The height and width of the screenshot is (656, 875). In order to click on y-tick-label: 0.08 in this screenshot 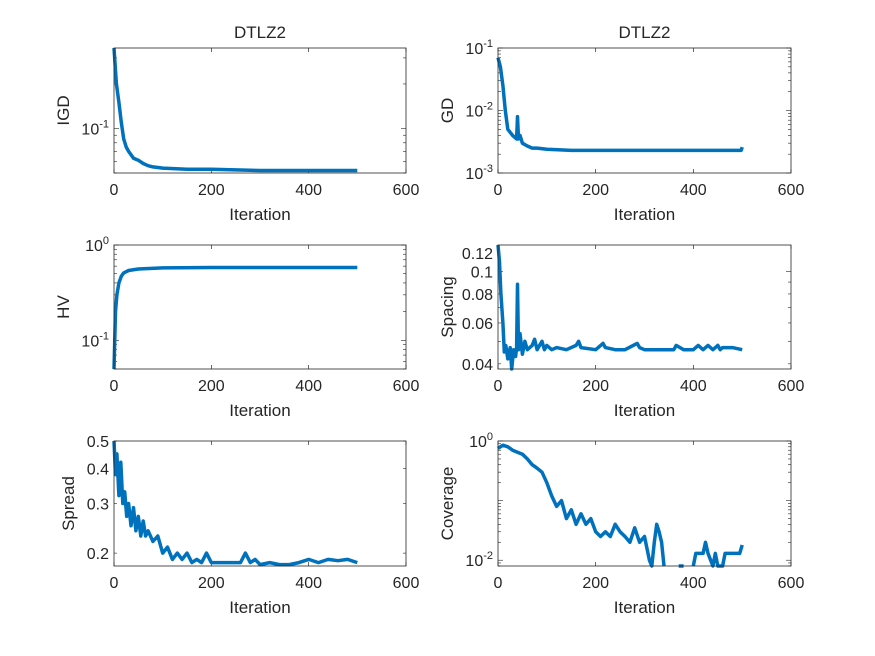, I will do `click(477, 295)`.